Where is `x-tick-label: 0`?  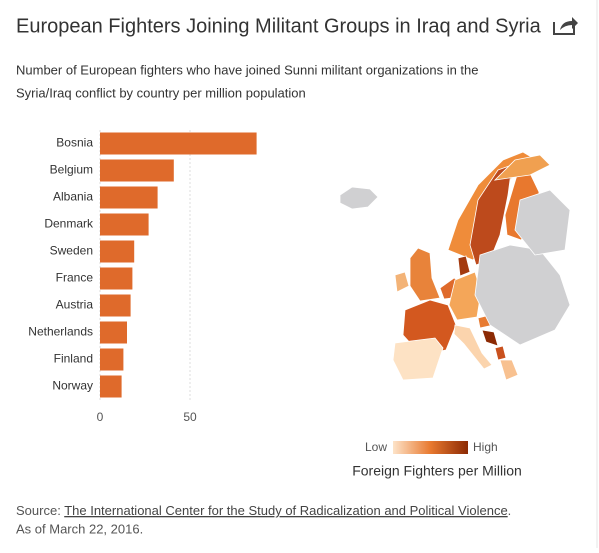 x-tick-label: 0 is located at coordinates (100, 417).